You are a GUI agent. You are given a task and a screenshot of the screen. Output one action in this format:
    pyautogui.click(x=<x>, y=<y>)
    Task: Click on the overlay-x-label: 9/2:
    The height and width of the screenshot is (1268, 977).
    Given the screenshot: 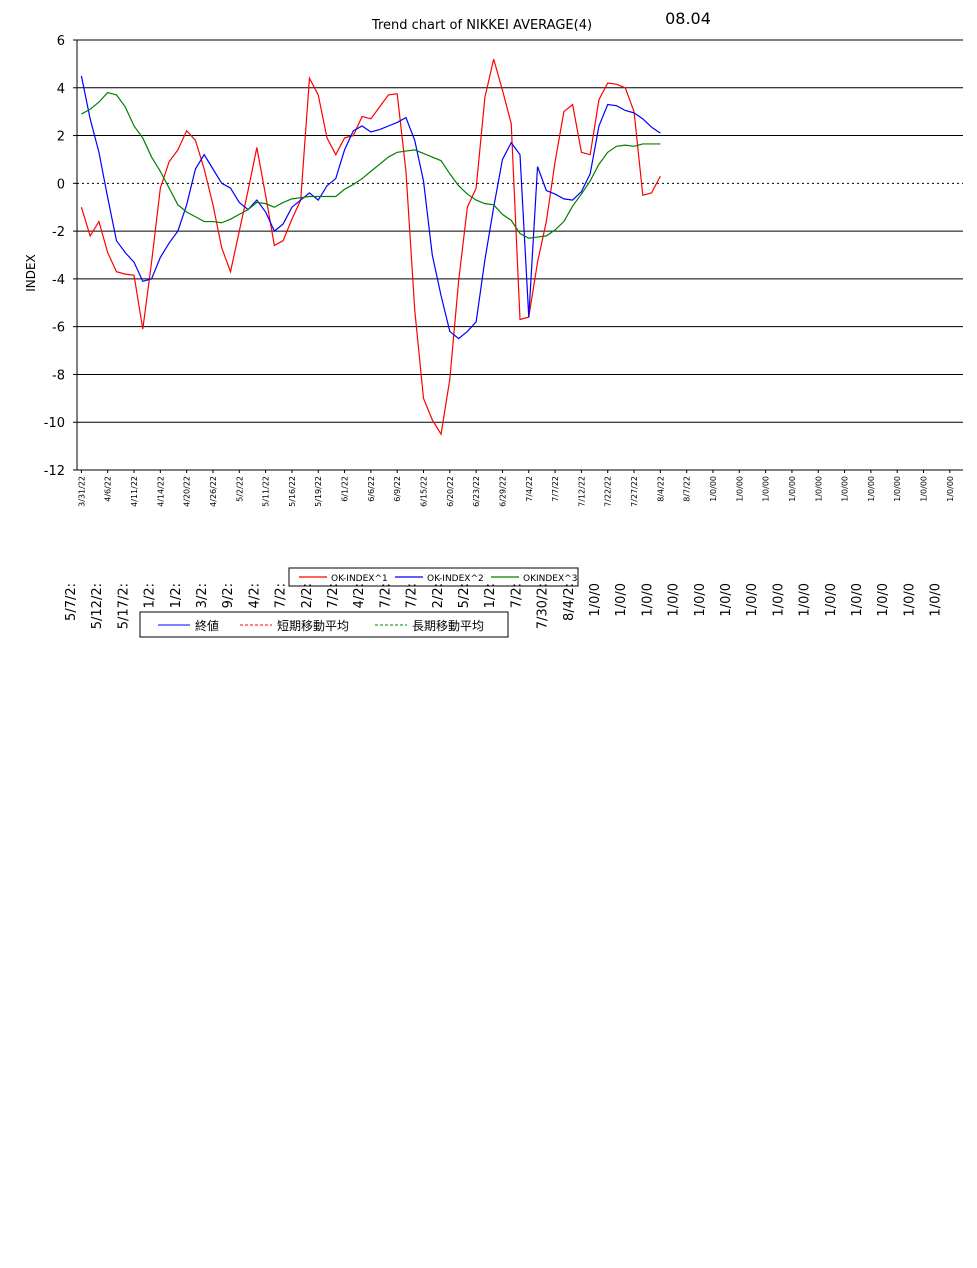 What is the action you would take?
    pyautogui.click(x=228, y=595)
    